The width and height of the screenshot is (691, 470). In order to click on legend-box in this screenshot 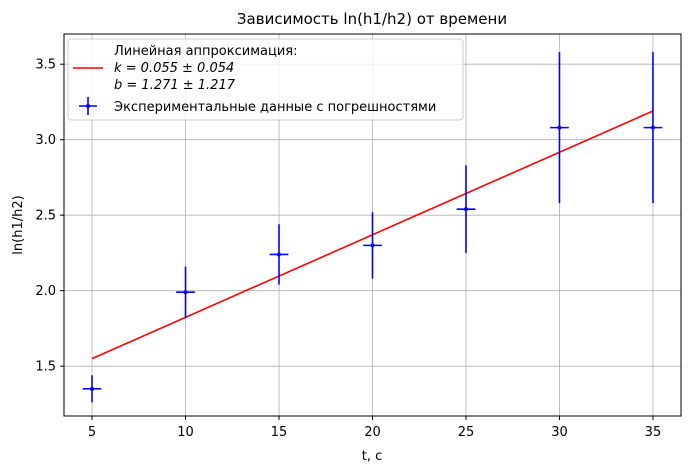, I will do `click(265, 79)`.